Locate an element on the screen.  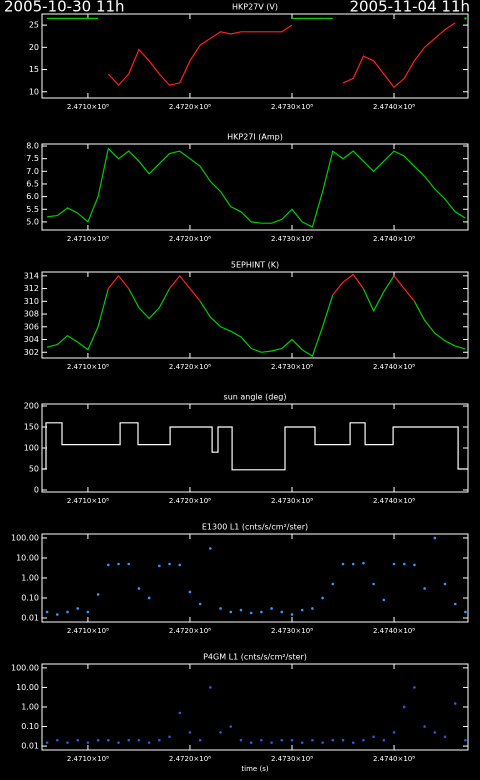
panel-title: 5EPHINT (K) is located at coordinates (255, 265).